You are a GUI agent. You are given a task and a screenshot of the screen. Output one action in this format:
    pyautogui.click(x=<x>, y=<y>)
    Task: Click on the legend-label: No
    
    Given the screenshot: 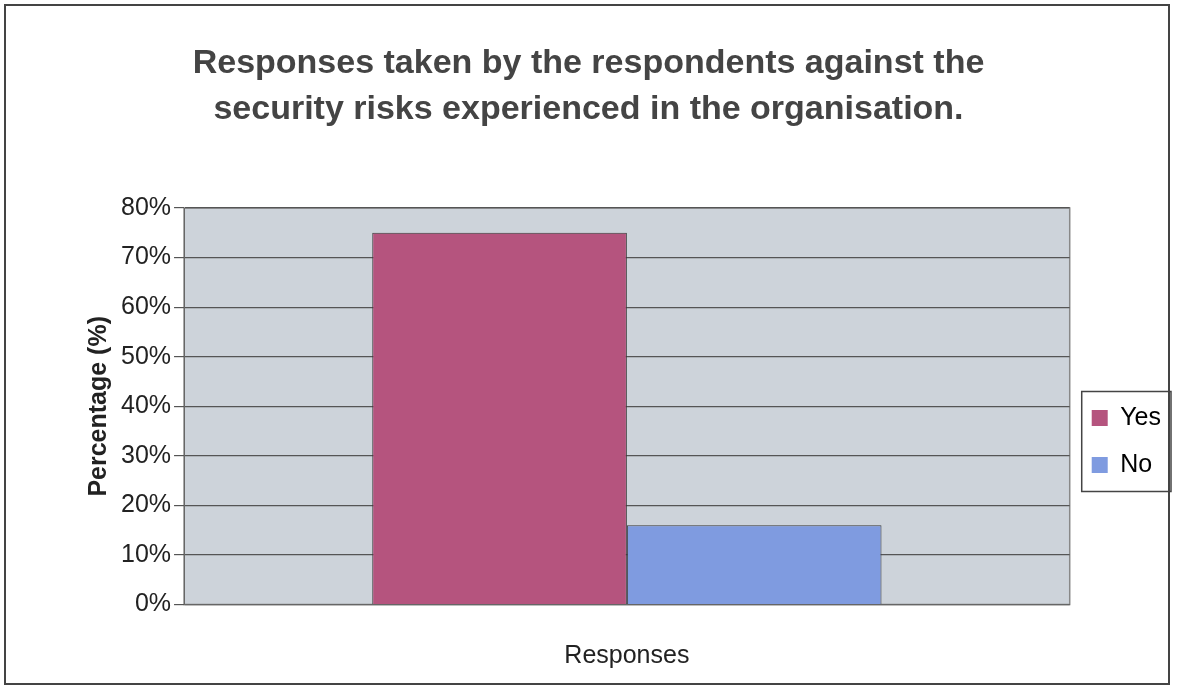 What is the action you would take?
    pyautogui.click(x=1136, y=462)
    